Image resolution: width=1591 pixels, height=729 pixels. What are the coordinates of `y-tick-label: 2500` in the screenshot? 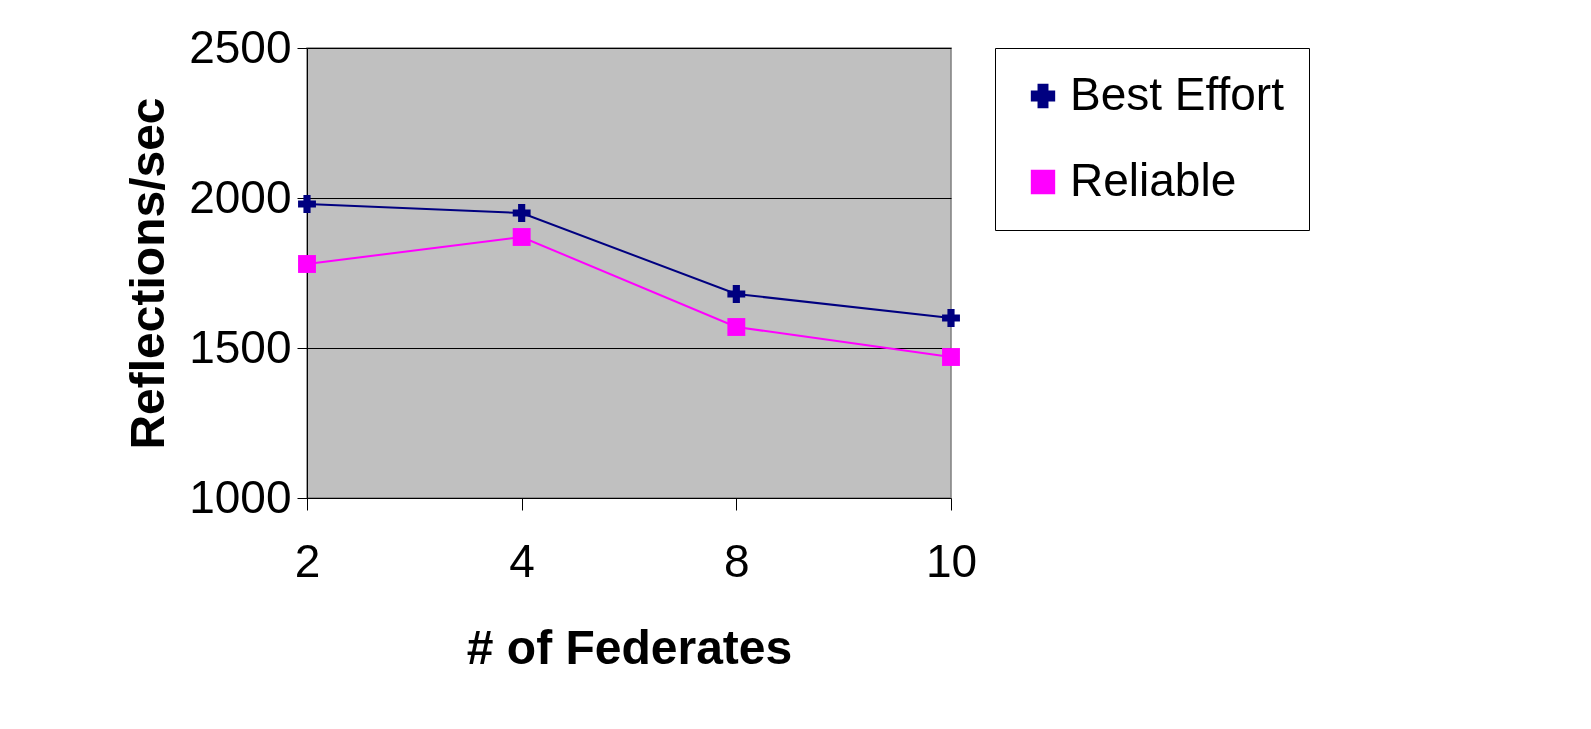 It's located at (240, 46).